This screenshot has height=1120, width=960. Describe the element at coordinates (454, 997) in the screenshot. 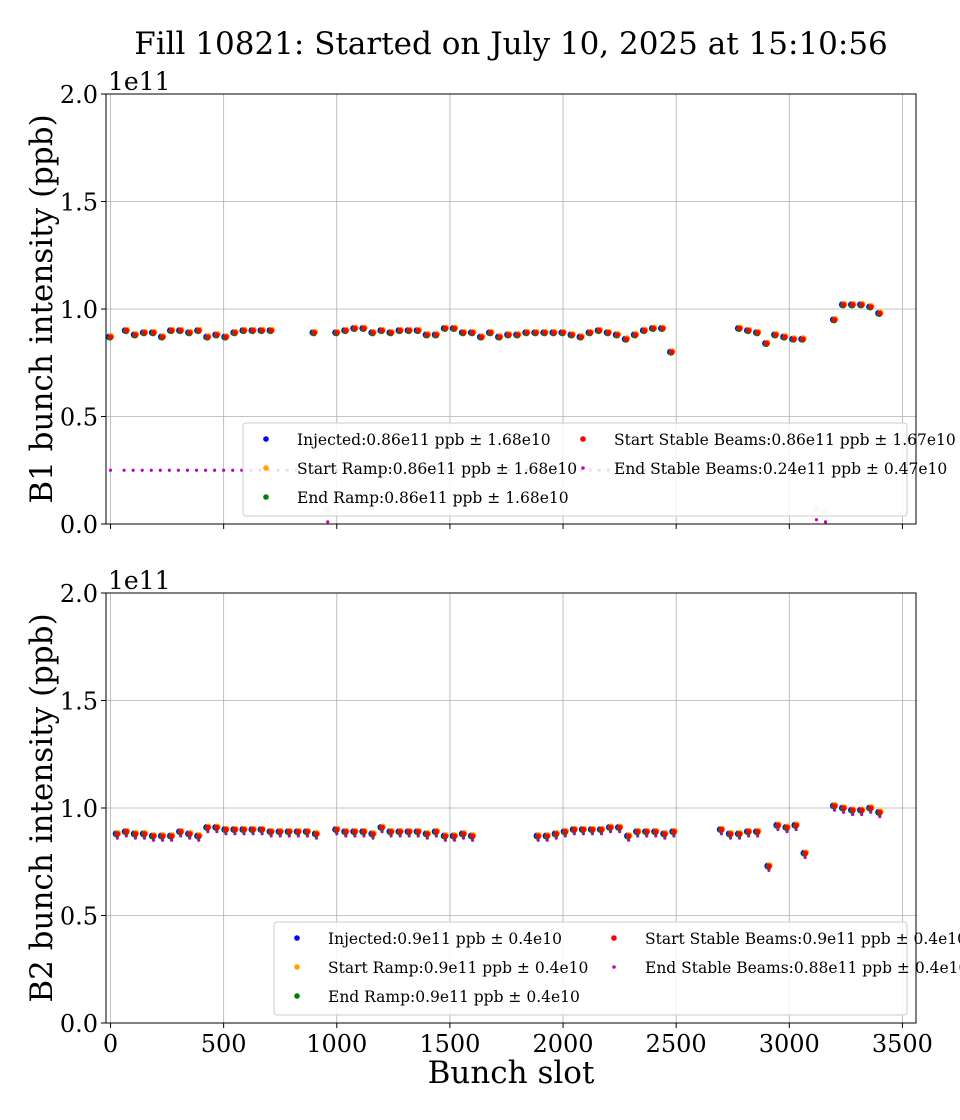

I see `legend-entry-label: End Ramp:0.9e11 ppb ± 0.4e10` at that location.